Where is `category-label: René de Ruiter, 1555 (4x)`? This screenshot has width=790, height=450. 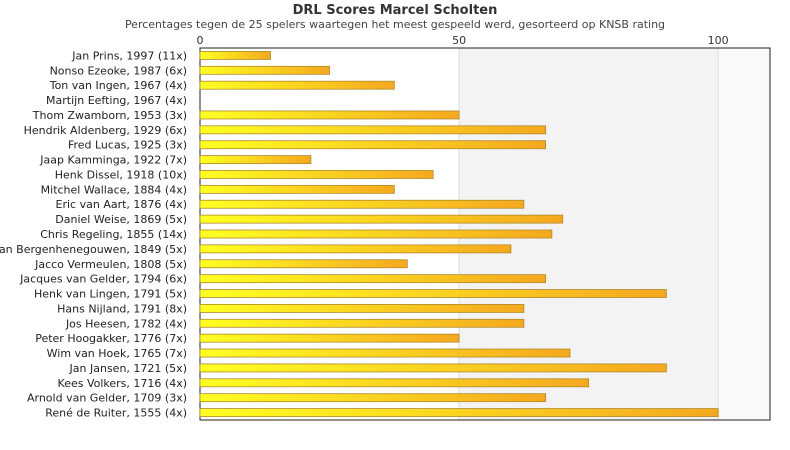
category-label: René de Ruiter, 1555 (4x) is located at coordinates (116, 413).